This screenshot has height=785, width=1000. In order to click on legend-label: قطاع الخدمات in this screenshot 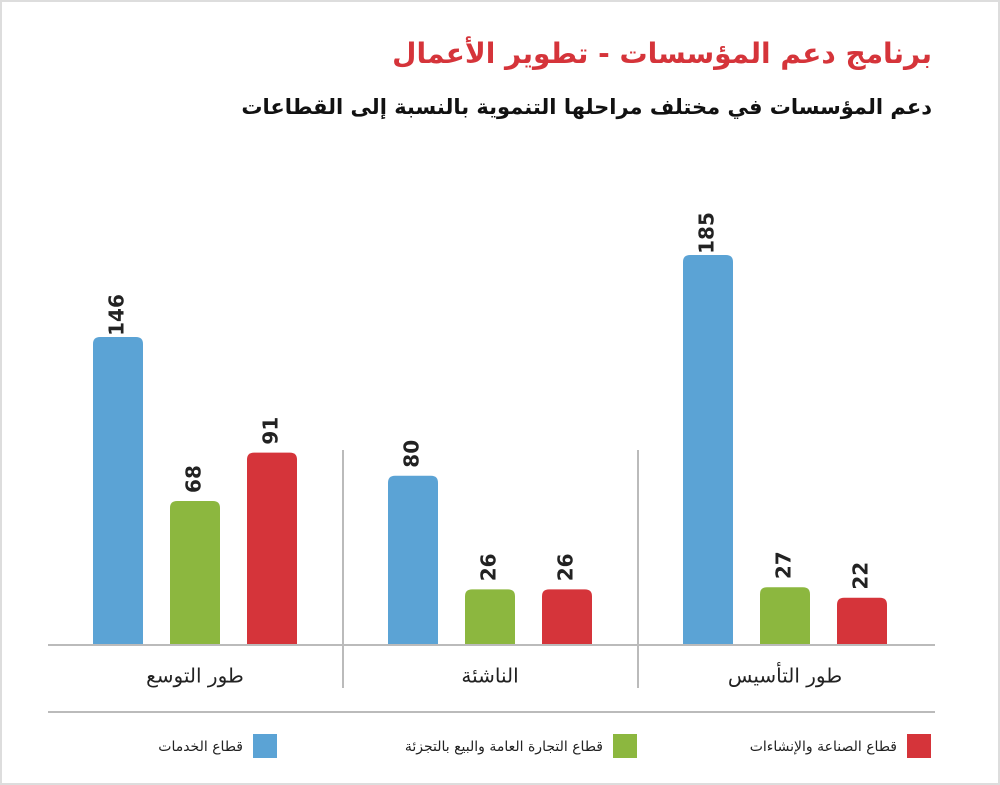, I will do `click(200, 747)`.